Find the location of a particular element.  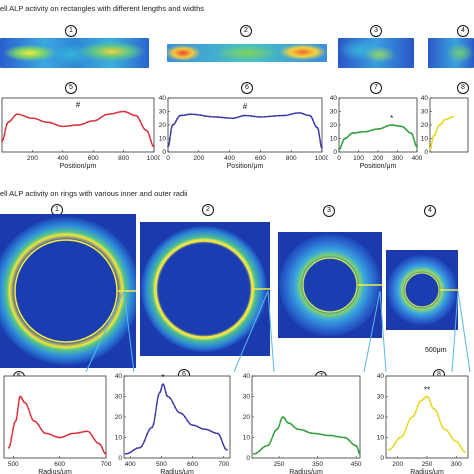

plot-frame is located at coordinates (177, 417).